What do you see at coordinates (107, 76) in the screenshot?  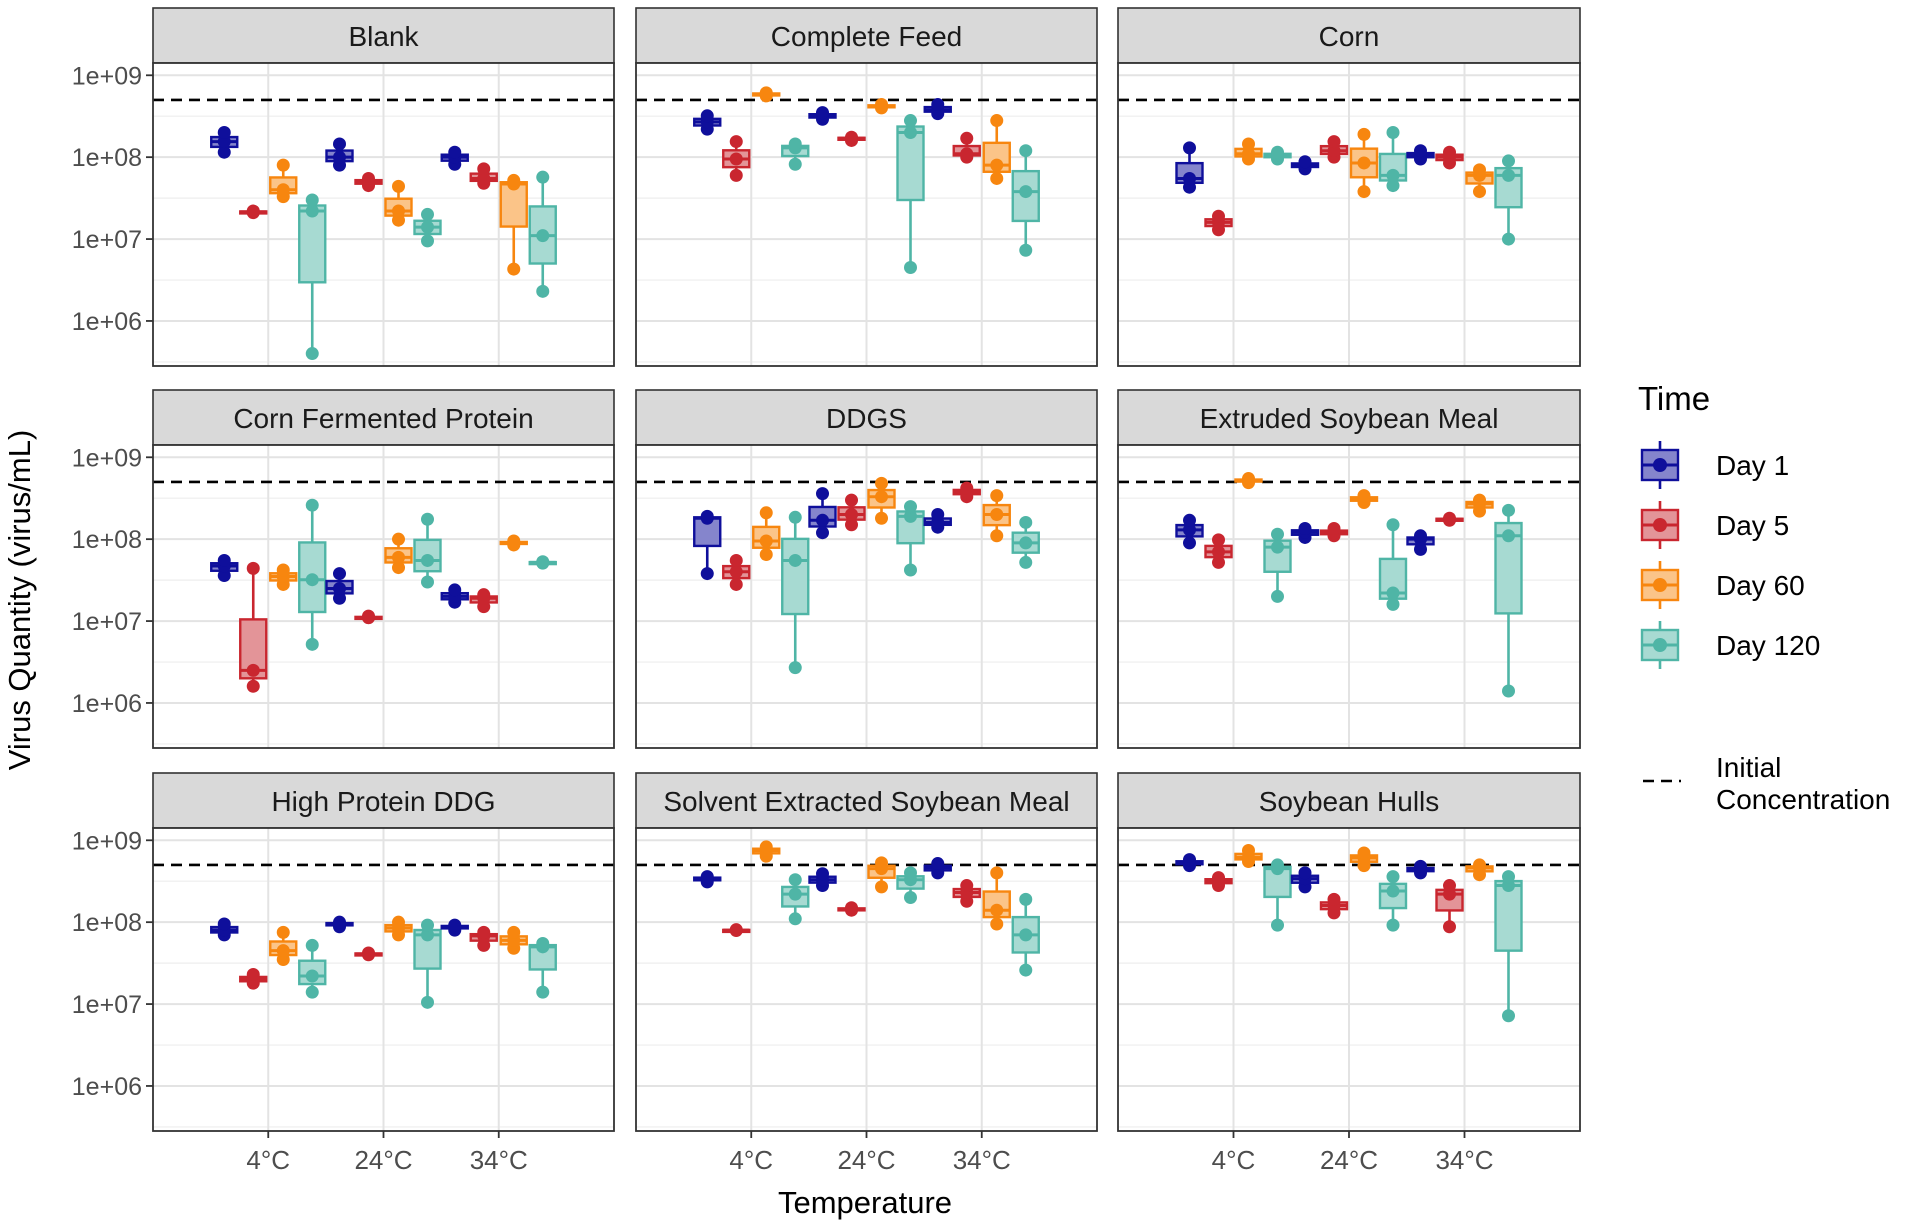 I see `y-tick-label: 1e+09` at bounding box center [107, 76].